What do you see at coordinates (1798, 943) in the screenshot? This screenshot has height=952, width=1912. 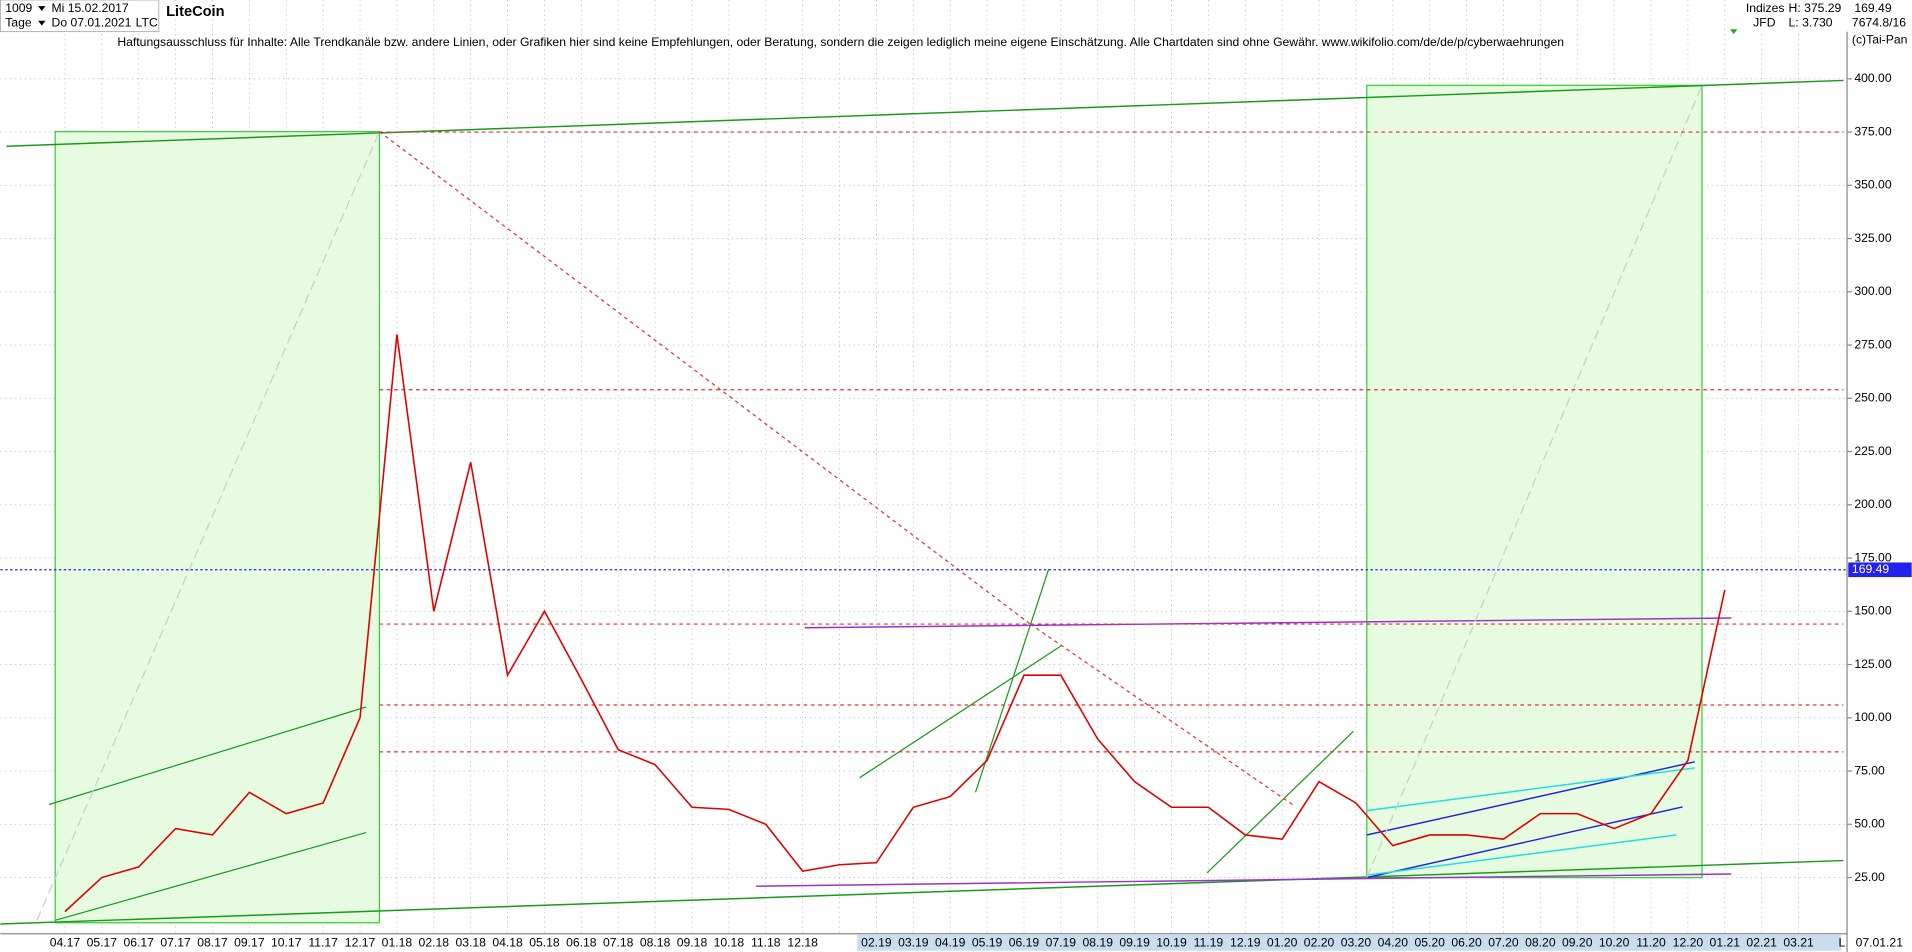 I see `x-tick-label: 03.21` at bounding box center [1798, 943].